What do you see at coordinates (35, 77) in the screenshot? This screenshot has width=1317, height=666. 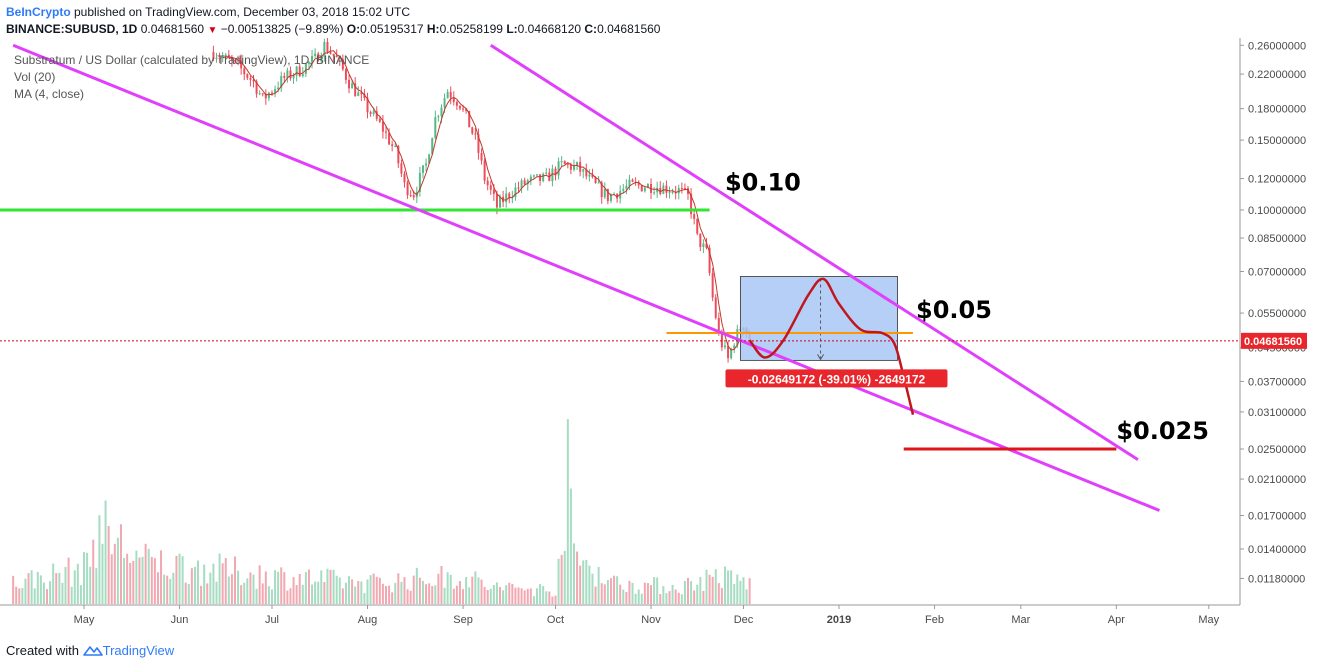 I see `legend-volume: Vol (20)` at bounding box center [35, 77].